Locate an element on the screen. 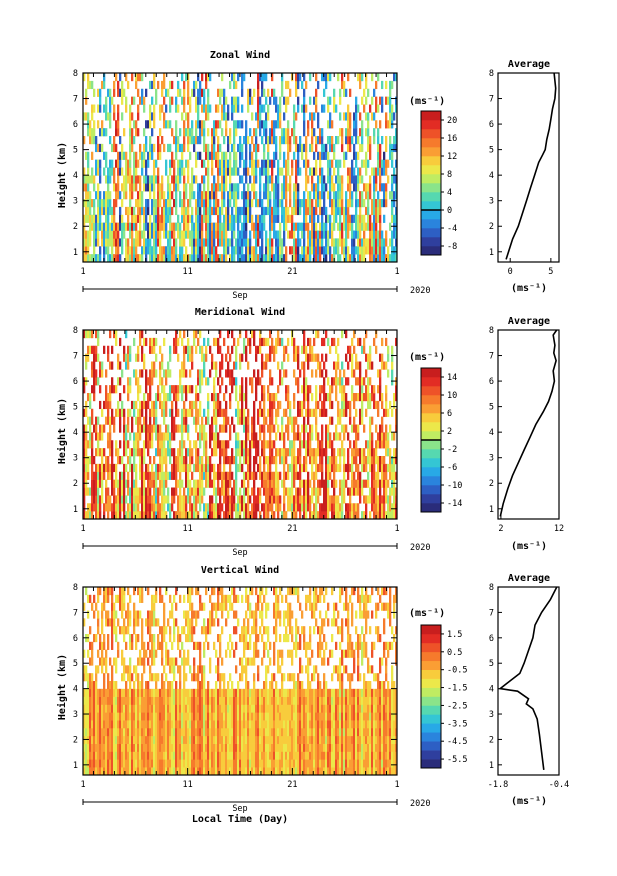 This screenshot has width=617, height=876. average-y-tick-label: 4 is located at coordinates (491, 176).